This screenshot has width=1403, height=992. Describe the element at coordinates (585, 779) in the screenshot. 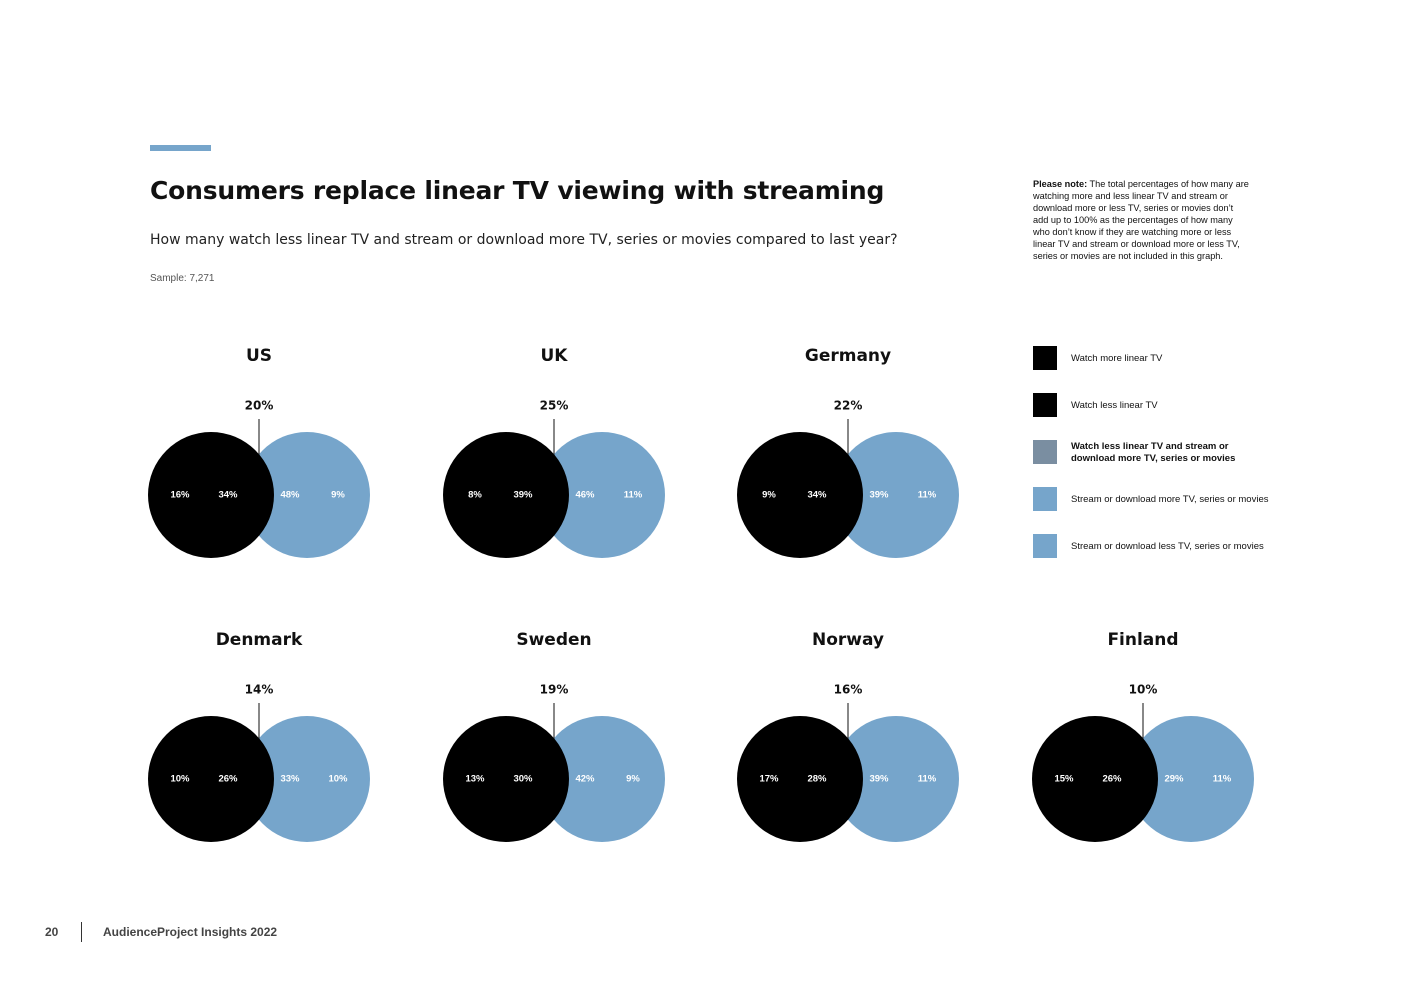

I see `more-stream-value: 42%` at that location.